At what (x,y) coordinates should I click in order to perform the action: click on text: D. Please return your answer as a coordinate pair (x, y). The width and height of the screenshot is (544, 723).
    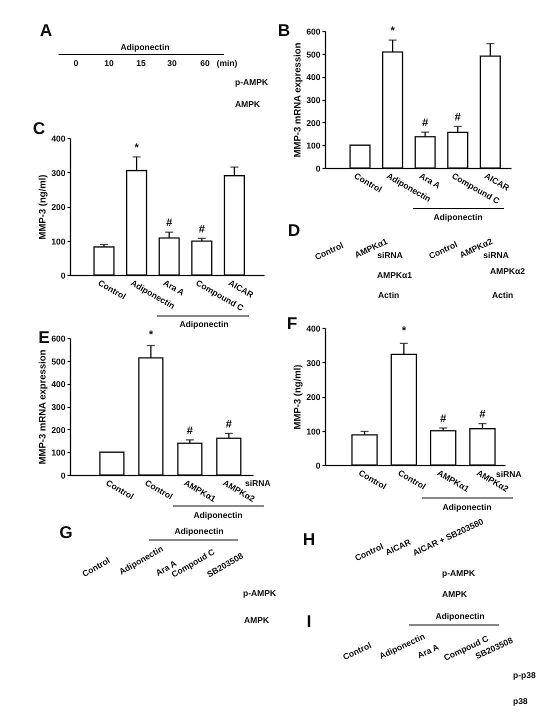
    Looking at the image, I should click on (294, 230).